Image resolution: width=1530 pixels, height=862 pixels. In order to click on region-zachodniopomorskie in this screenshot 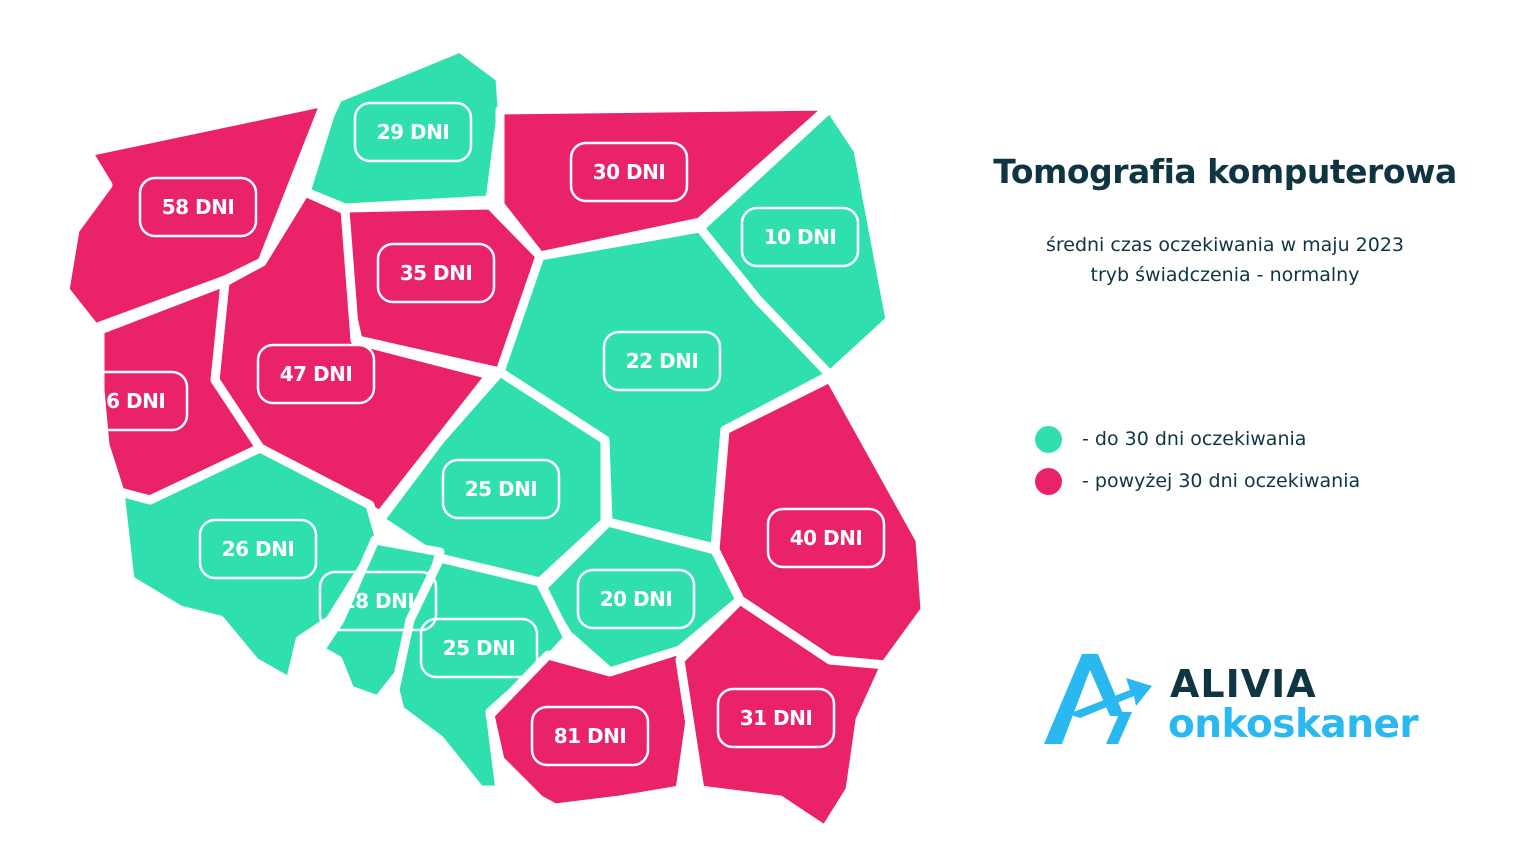, I will do `click(195, 215)`.